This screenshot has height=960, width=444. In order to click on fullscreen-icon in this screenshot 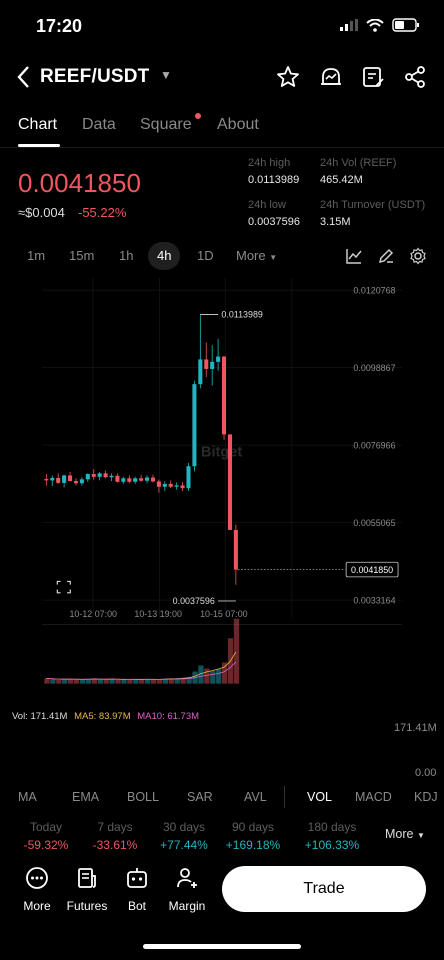, I will do `click(63, 587)`.